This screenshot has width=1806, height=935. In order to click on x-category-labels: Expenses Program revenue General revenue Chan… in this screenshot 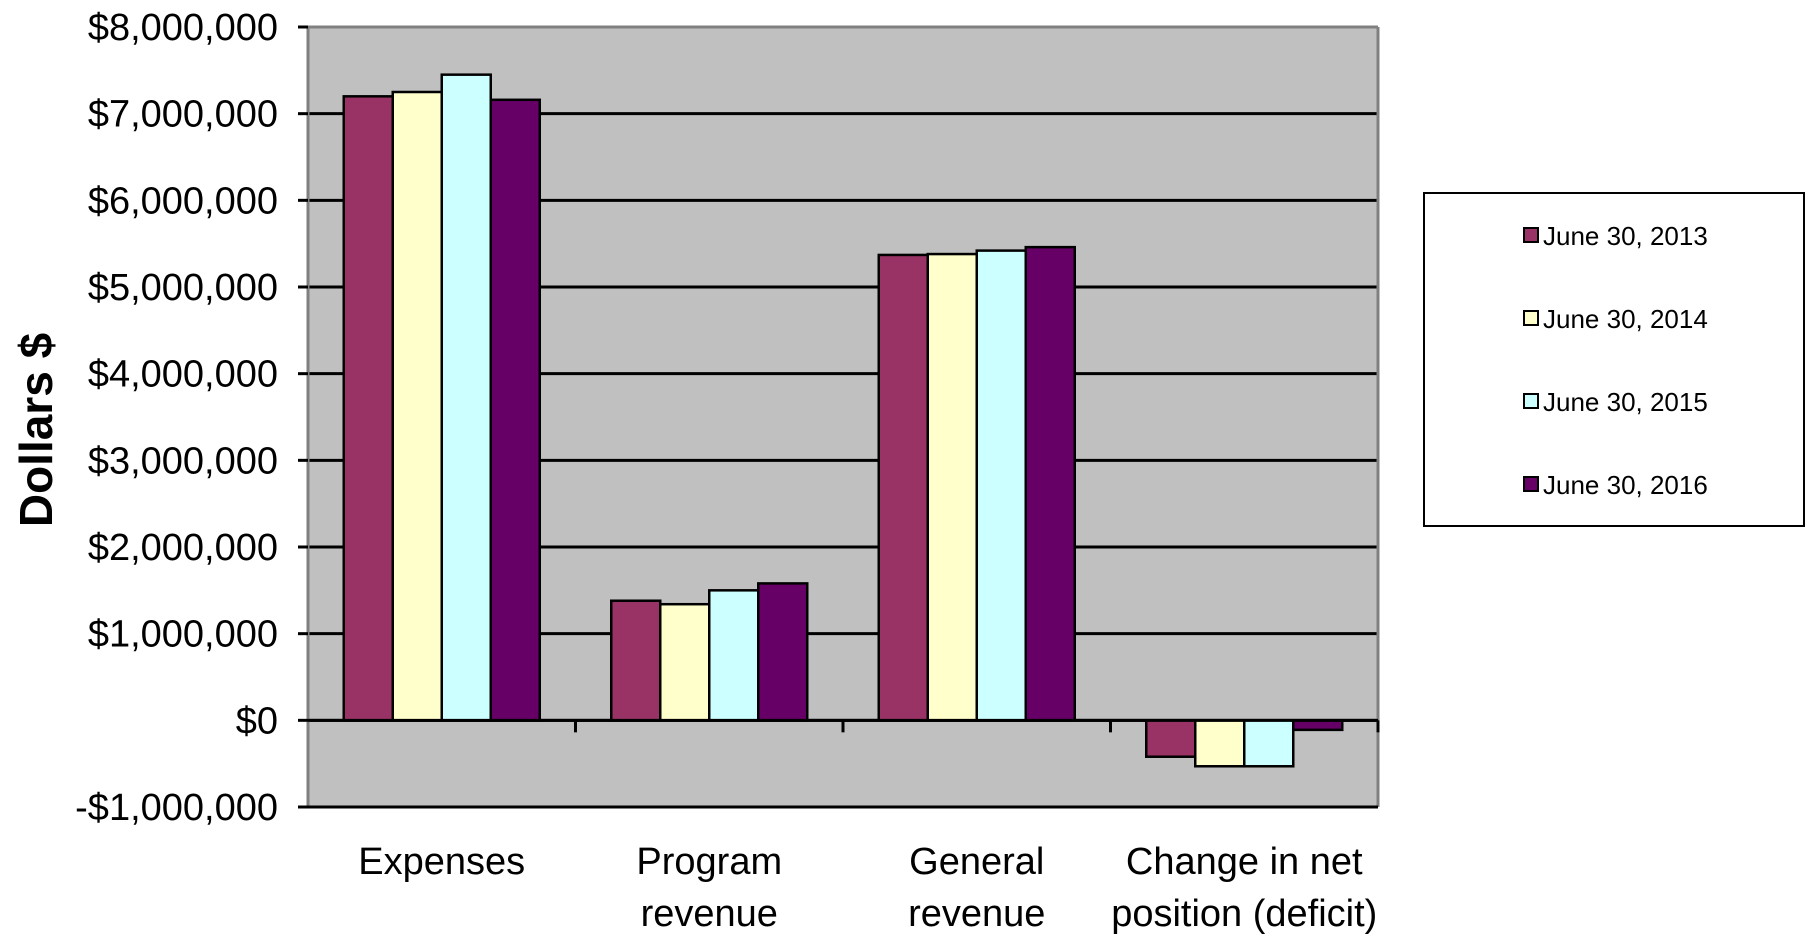, I will do `click(867, 888)`.